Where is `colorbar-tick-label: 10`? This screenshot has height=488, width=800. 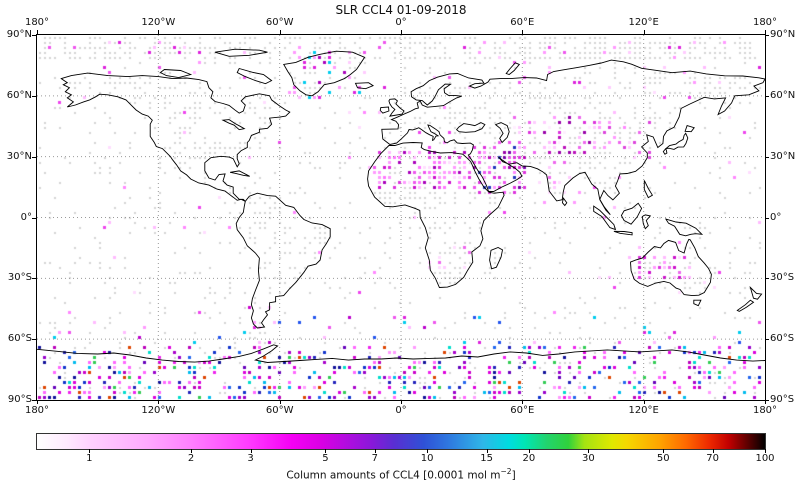 colorbar-tick-label: 10 is located at coordinates (427, 458).